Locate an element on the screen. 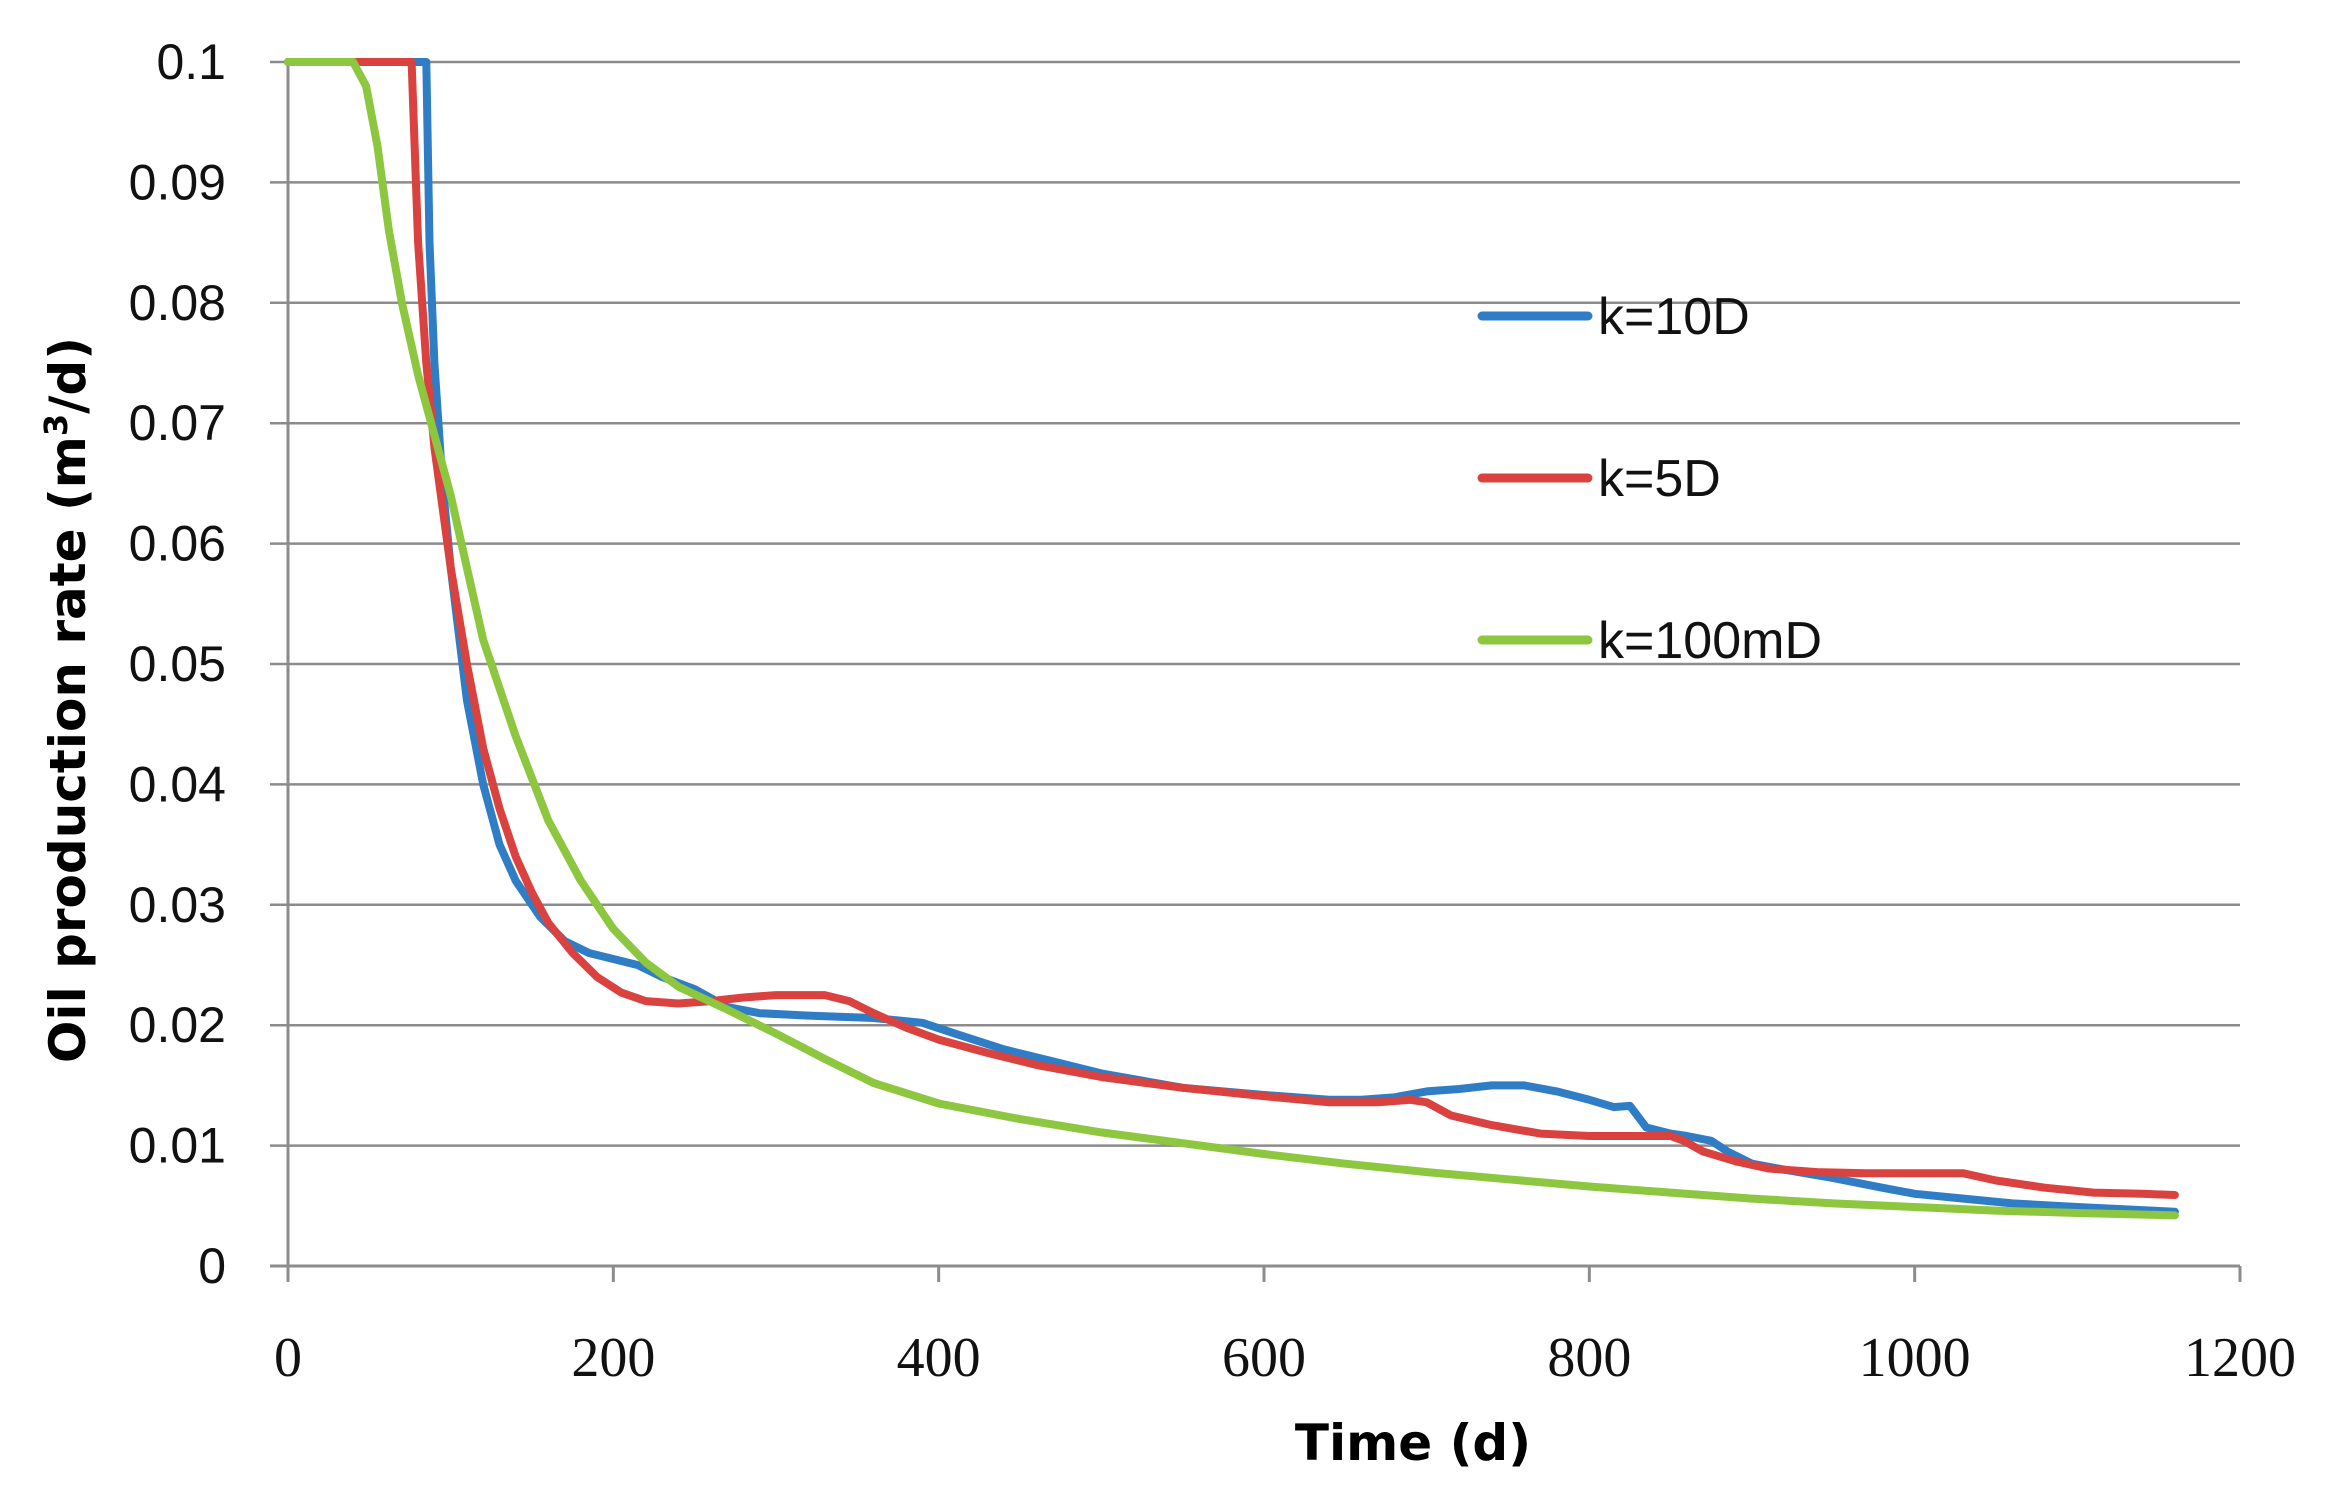  legend-label: k=5D is located at coordinates (1659, 479).